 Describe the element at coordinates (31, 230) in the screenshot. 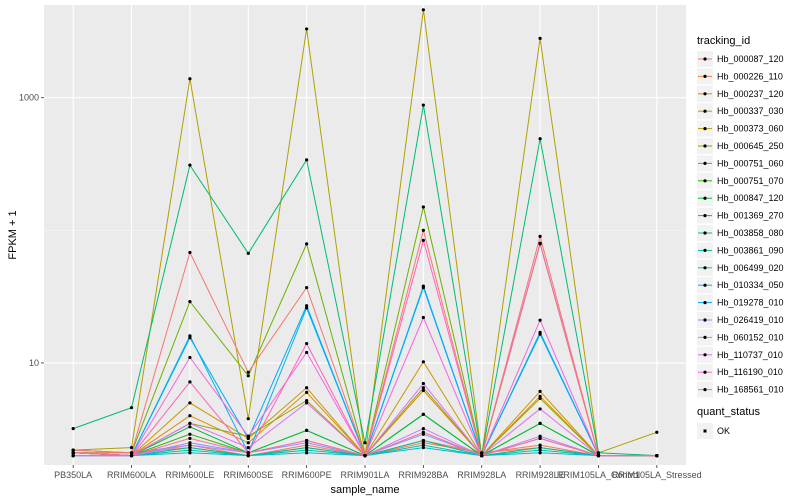

I see `y-axis: 10 1000` at that location.